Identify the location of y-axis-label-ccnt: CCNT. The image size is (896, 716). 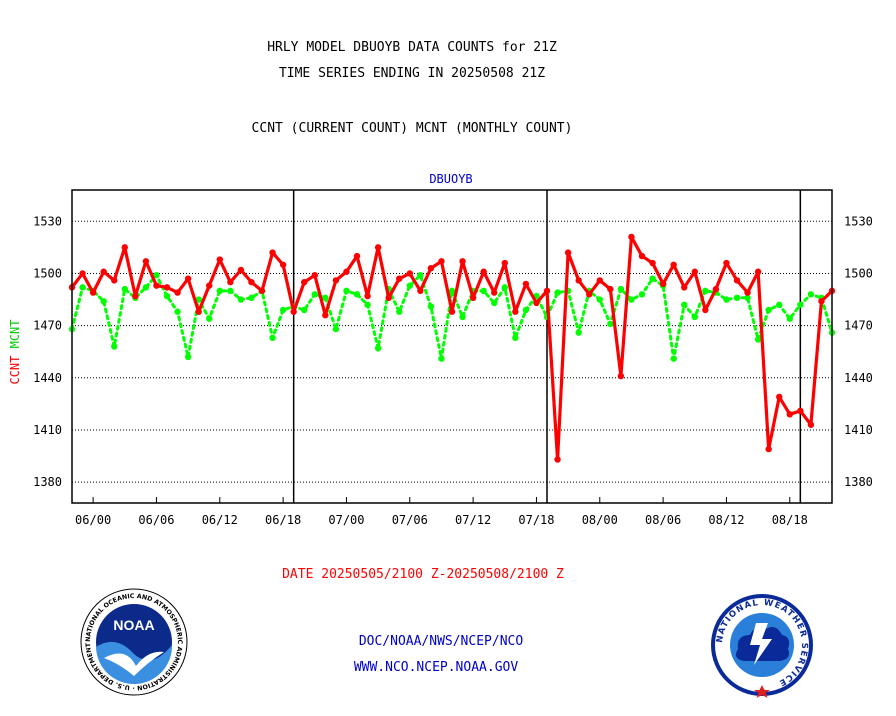
(15, 370).